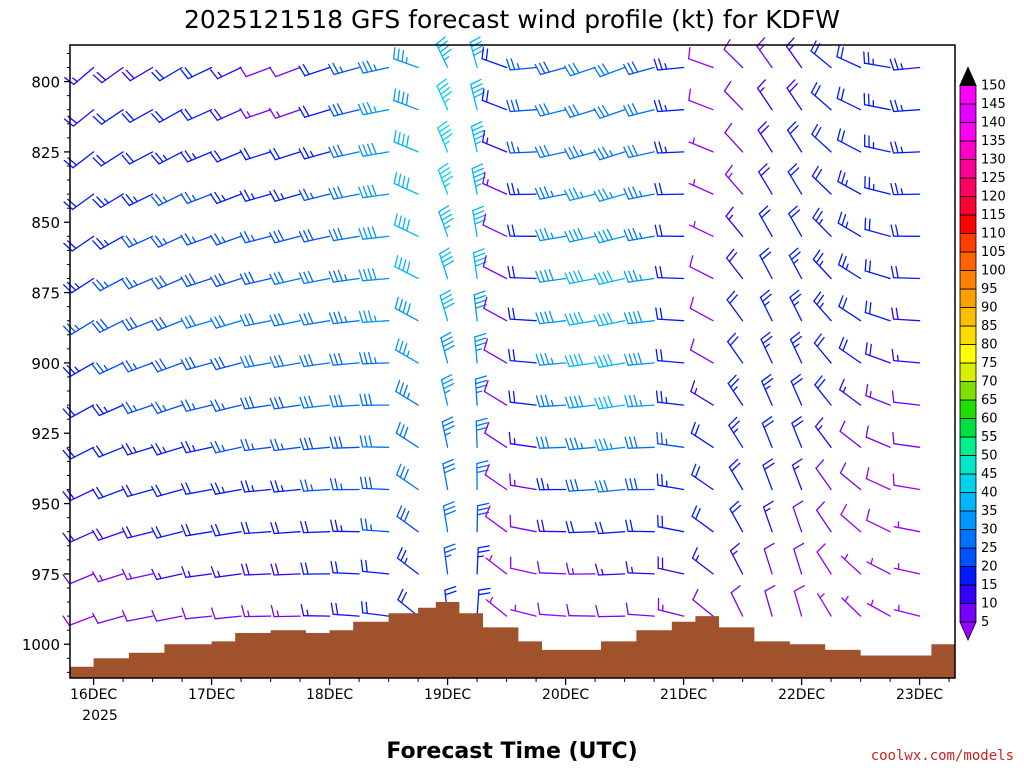 The height and width of the screenshot is (768, 1024). What do you see at coordinates (93, 695) in the screenshot?
I see `x-tick-label: 16DEC` at bounding box center [93, 695].